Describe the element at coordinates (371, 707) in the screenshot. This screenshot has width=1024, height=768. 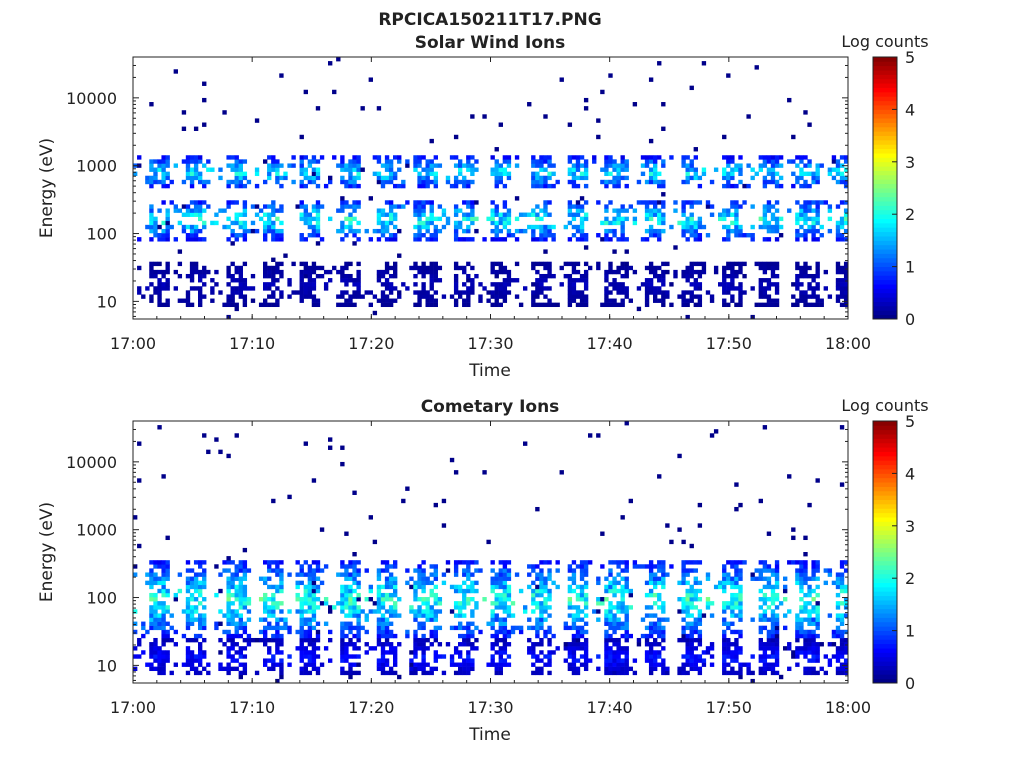
I see `x-tick-label: 17:20` at that location.